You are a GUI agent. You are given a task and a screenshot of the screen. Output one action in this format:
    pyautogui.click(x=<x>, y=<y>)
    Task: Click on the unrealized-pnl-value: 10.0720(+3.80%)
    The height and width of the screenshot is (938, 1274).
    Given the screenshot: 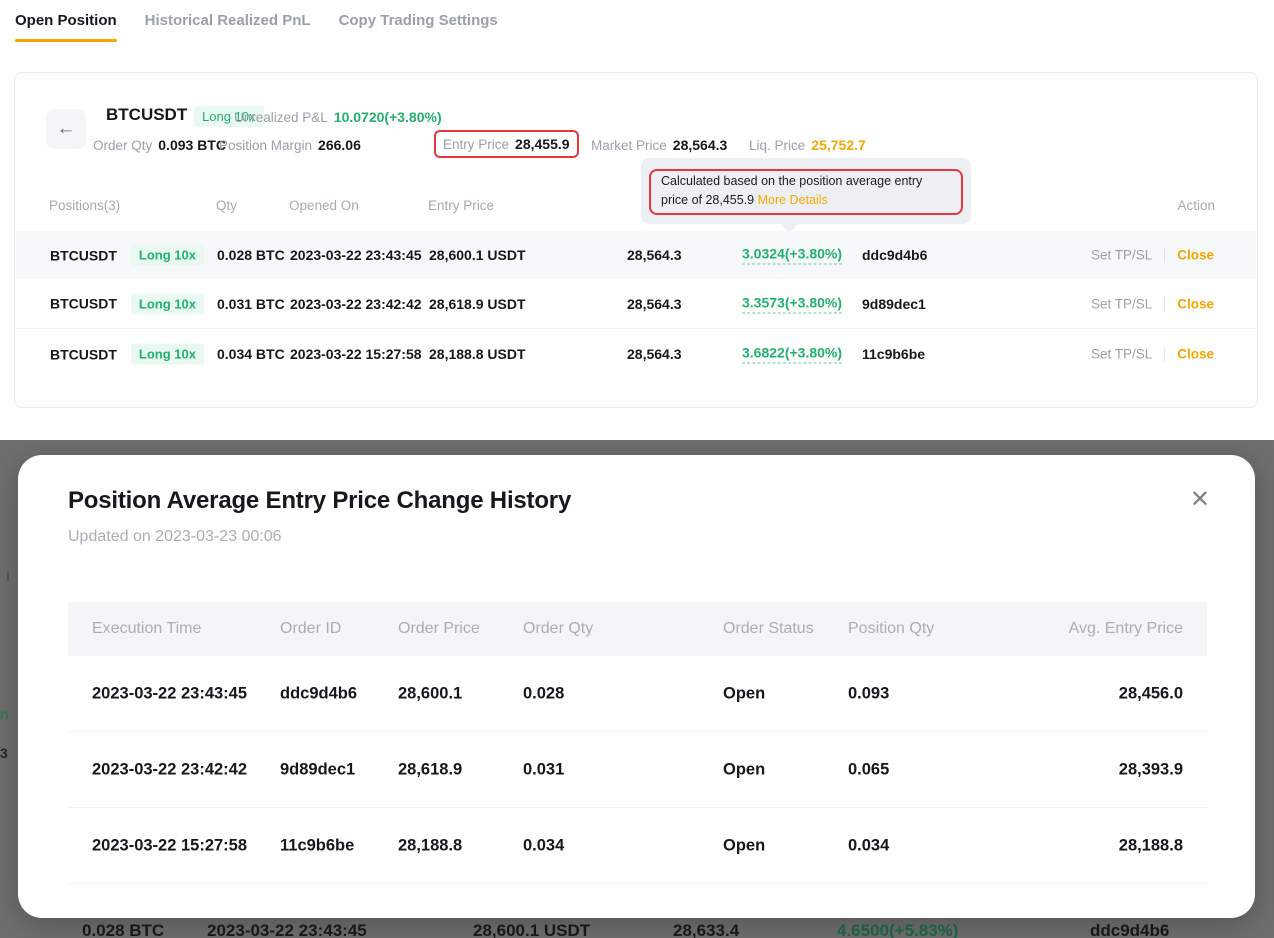 What is the action you would take?
    pyautogui.click(x=387, y=117)
    